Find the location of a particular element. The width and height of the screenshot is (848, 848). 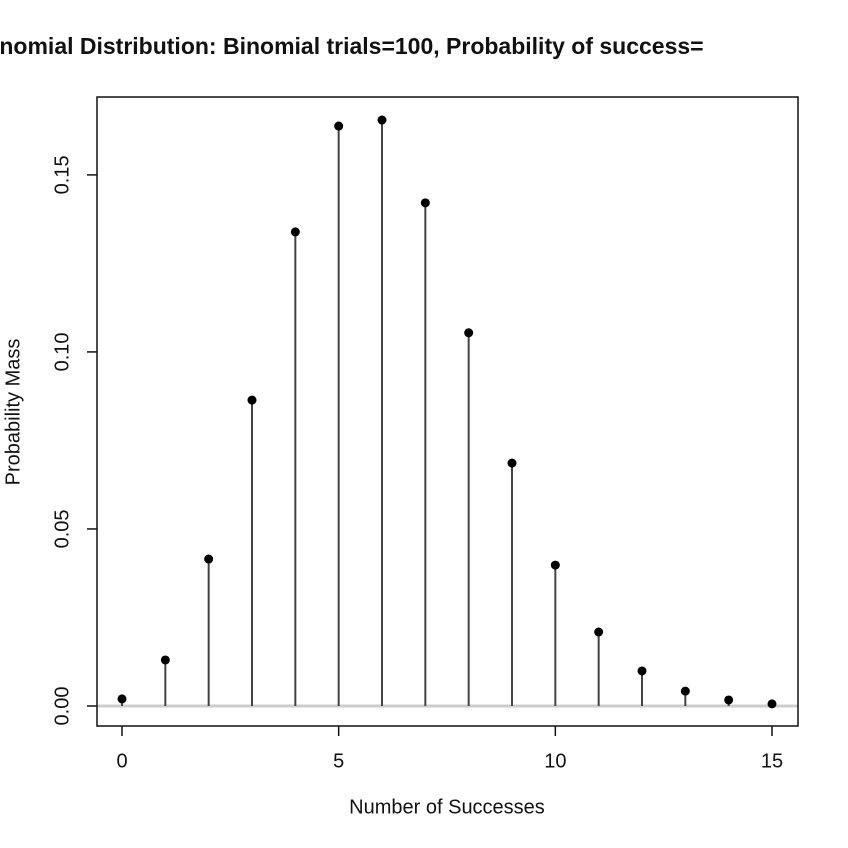

y-tick-label: 0.00 is located at coordinates (62, 706).